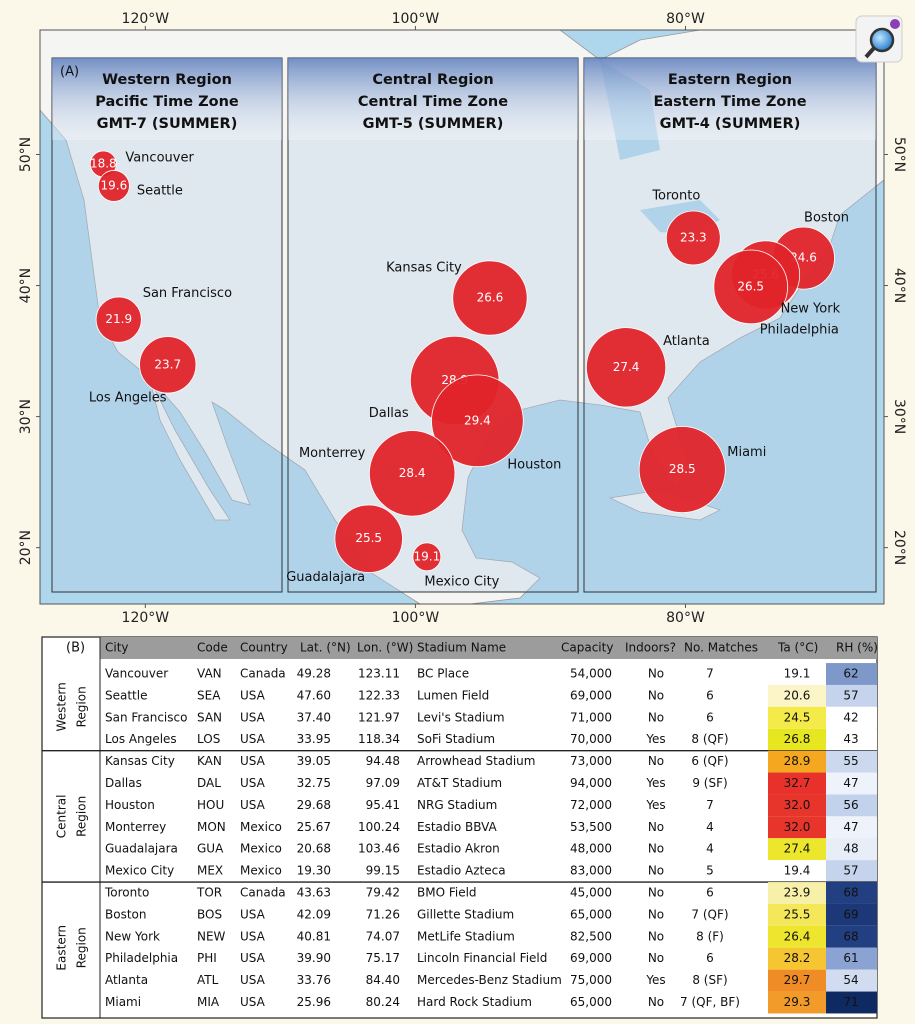  I want to click on table-cell: 53,500, so click(591, 827).